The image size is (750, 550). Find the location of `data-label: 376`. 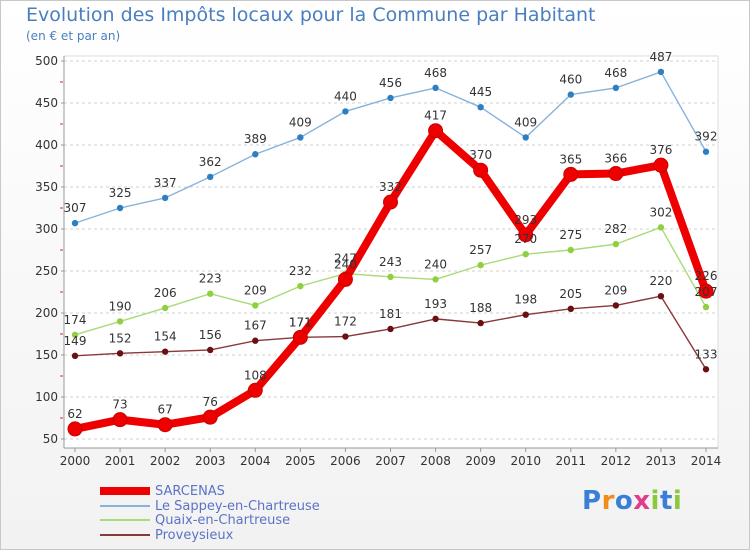

data-label: 376 is located at coordinates (660, 150).